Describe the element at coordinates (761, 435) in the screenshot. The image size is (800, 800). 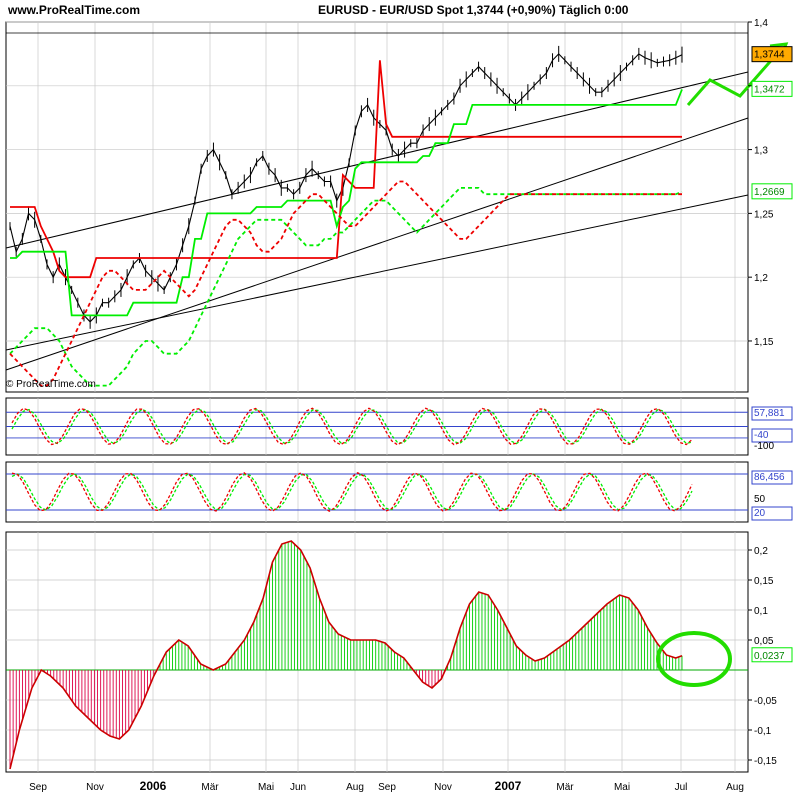
I see `osc-badge-label: -40` at that location.